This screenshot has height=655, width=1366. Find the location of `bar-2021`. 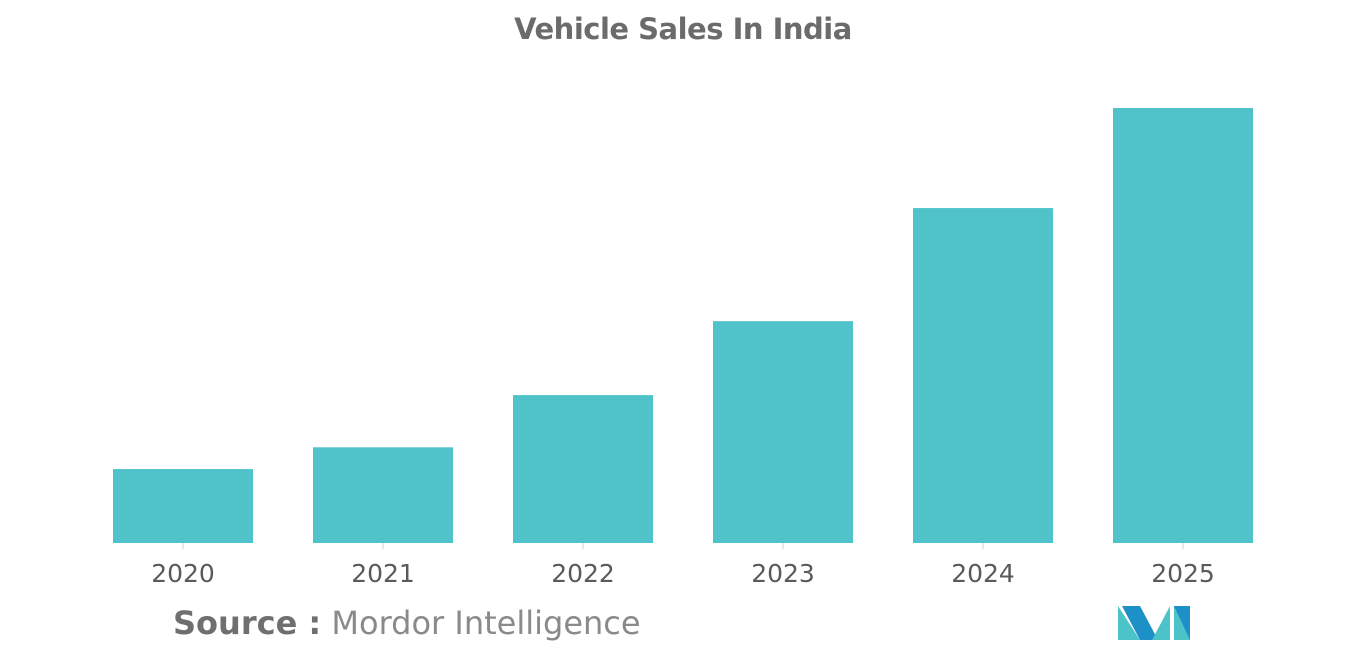

bar-2021 is located at coordinates (383, 495).